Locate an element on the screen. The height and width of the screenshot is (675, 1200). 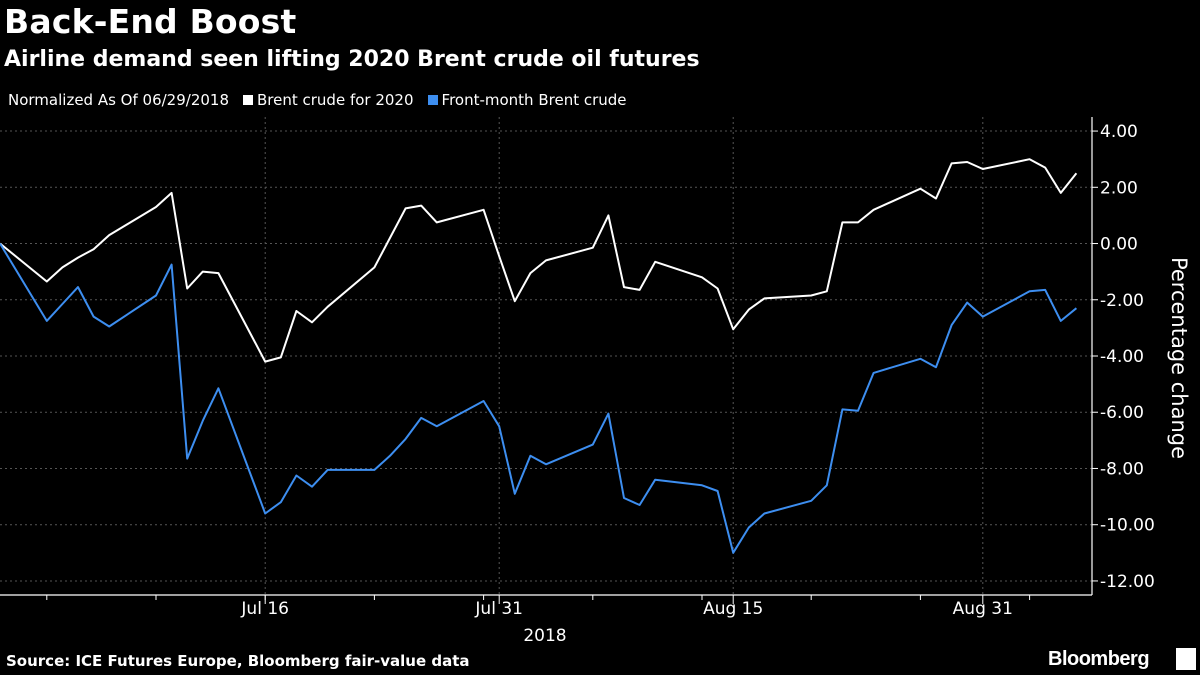
y-tick-label: 4.00 is located at coordinates (1119, 132).